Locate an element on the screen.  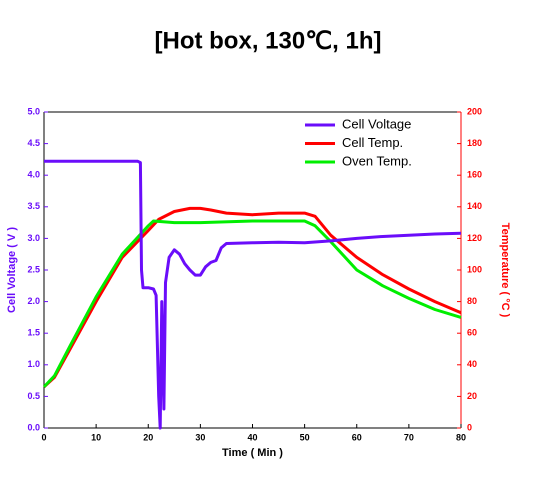
legend-label: Cell Voltage is located at coordinates (376, 123).